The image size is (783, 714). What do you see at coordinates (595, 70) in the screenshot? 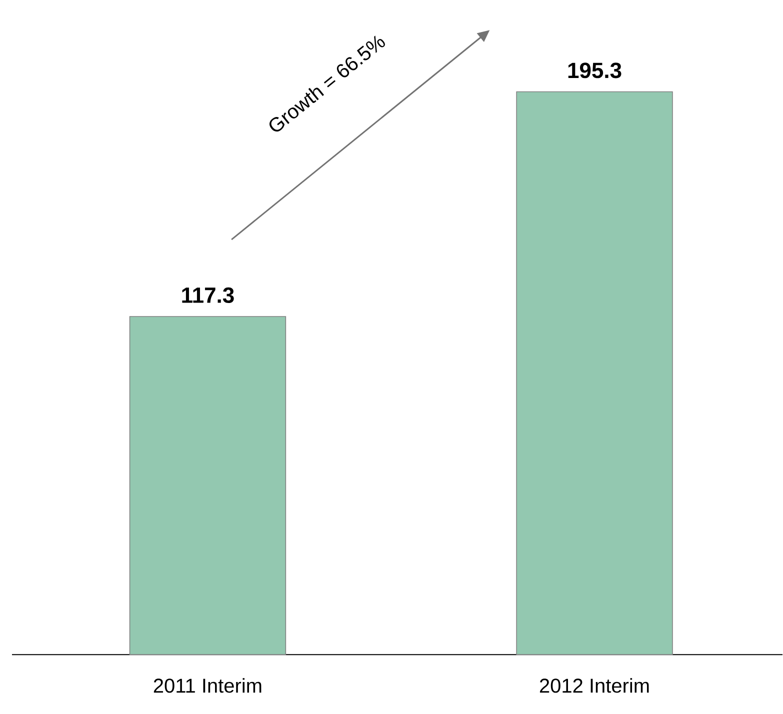
I see `data-label: 195.3` at bounding box center [595, 70].